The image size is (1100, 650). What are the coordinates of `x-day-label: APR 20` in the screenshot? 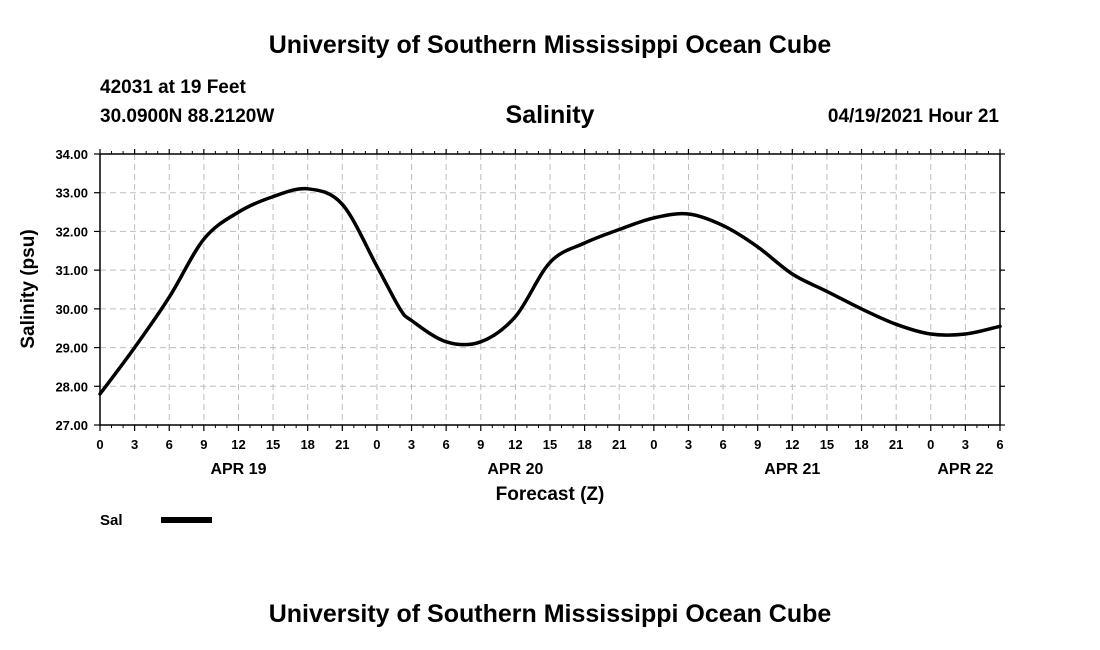 It's located at (515, 469).